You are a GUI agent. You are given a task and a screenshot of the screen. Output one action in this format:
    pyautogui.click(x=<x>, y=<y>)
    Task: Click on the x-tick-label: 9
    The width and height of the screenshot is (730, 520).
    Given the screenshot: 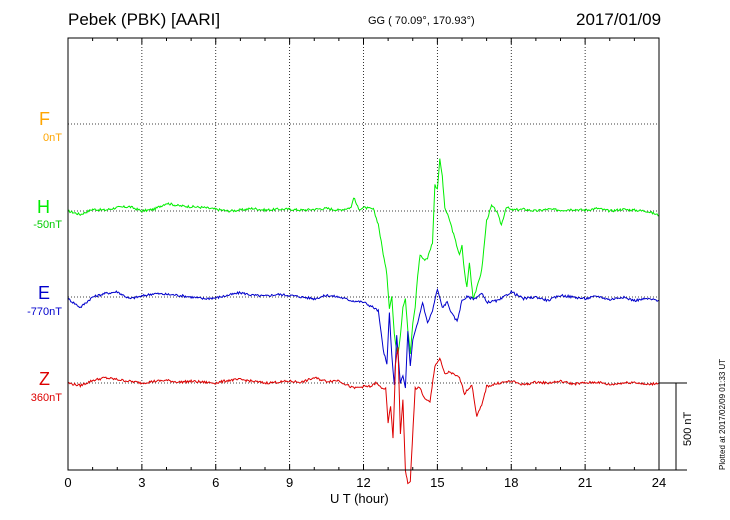 What is the action you would take?
    pyautogui.click(x=289, y=482)
    